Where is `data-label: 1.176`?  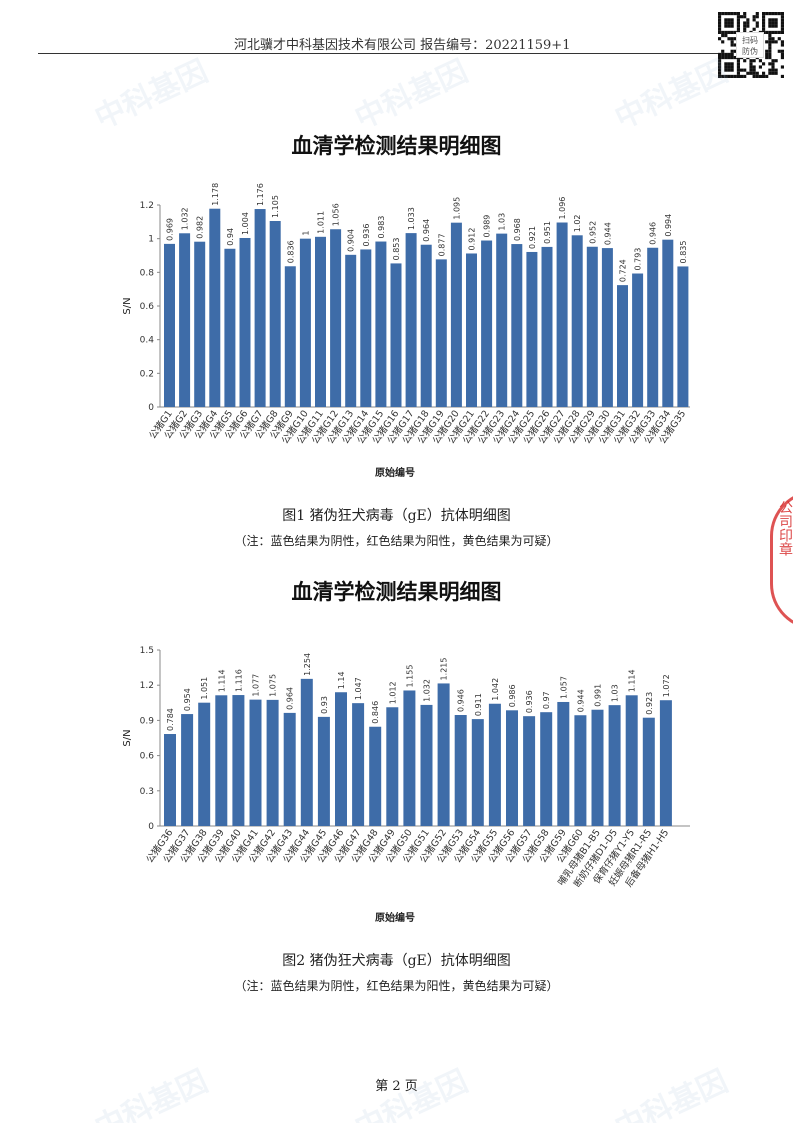 data-label: 1.176 is located at coordinates (260, 194).